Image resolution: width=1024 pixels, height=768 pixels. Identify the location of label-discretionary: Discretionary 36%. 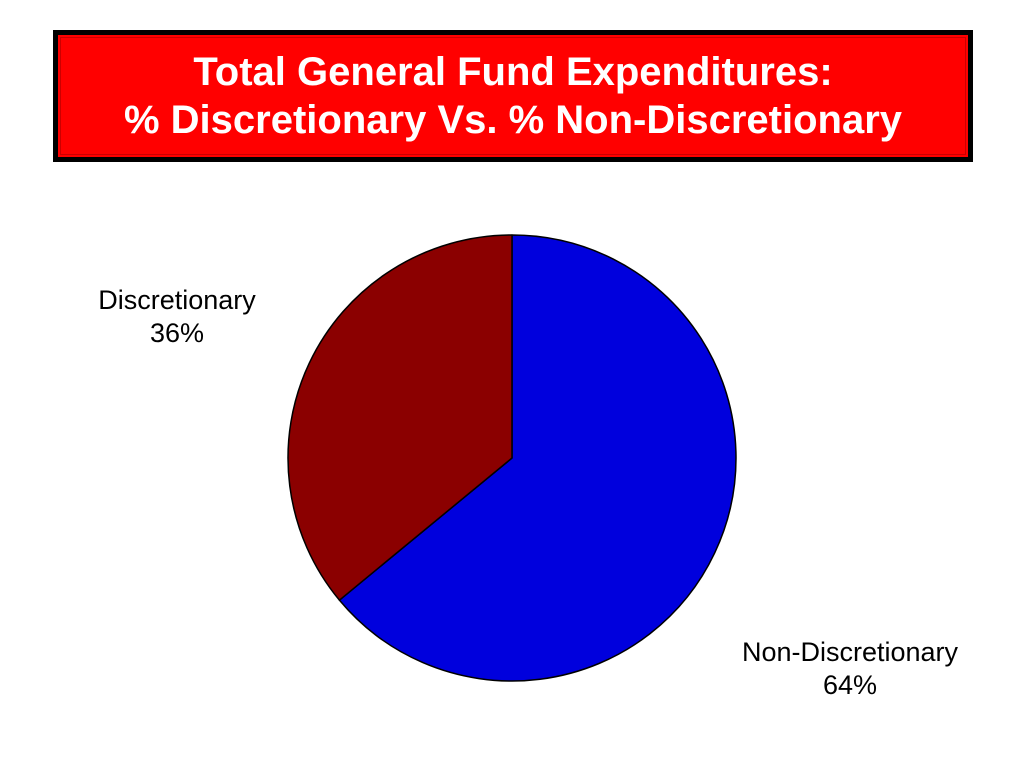
(177, 317).